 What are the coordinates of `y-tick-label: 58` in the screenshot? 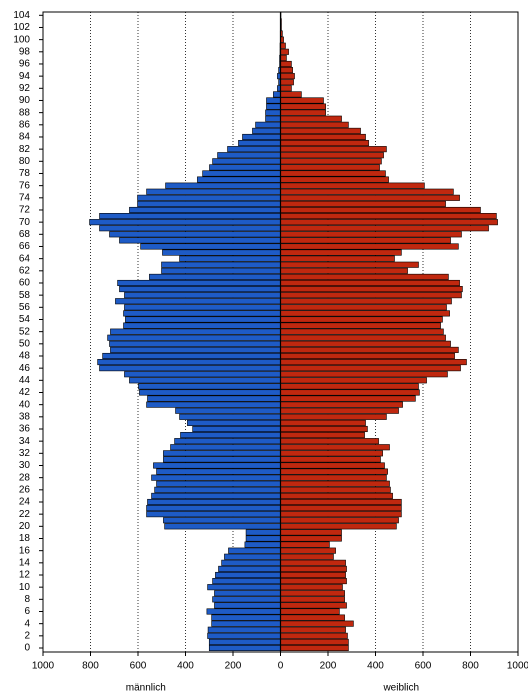 It's located at (25, 295).